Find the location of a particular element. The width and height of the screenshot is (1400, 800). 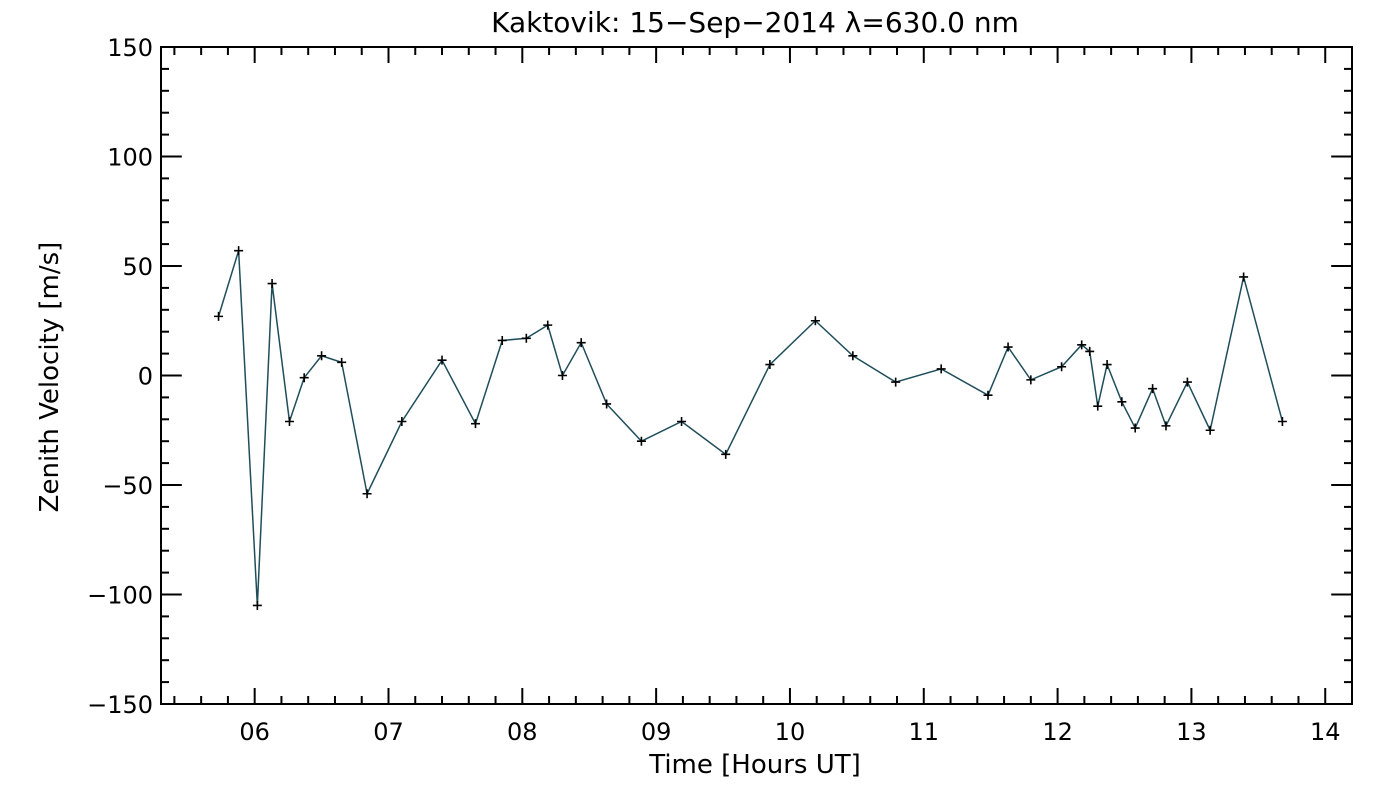

x-tick-label: 11 is located at coordinates (924, 732).